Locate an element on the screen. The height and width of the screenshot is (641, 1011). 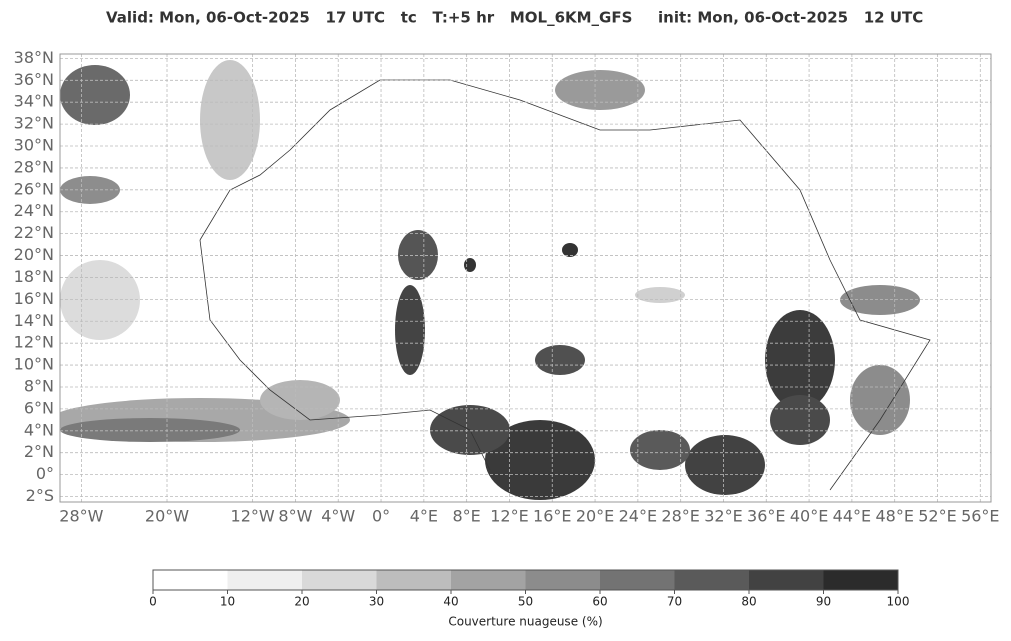
lon-tick-label: 48°E is located at coordinates (894, 516).